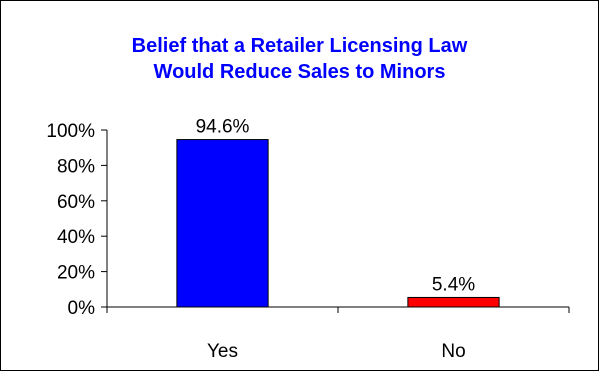  I want to click on y-tick-label: 100%, so click(70, 131).